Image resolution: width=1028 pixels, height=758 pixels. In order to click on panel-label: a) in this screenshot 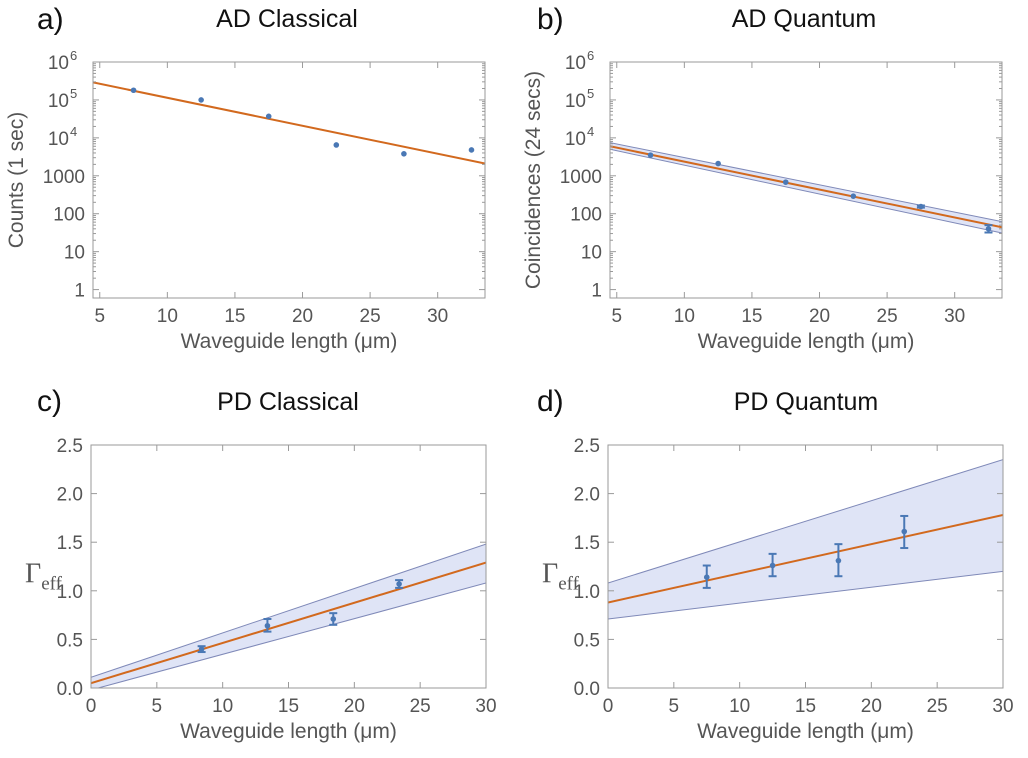, I will do `click(50, 19)`.